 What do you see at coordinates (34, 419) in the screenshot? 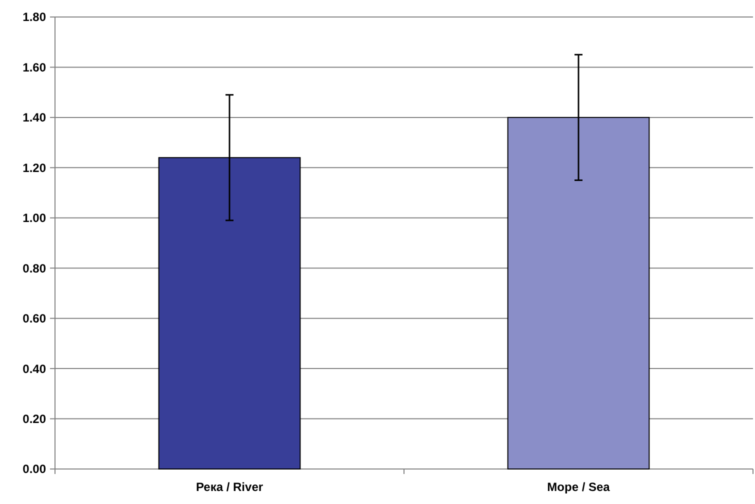
I see `y-tick-label: 0.20` at bounding box center [34, 419].